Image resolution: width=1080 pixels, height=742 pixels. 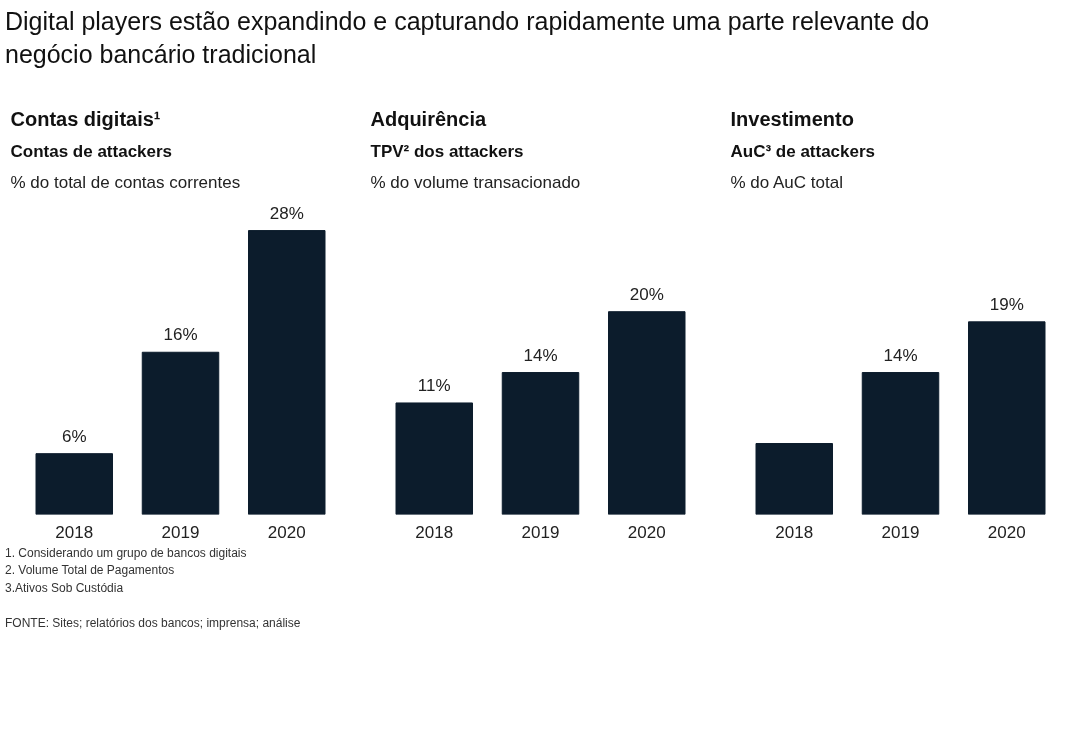 What do you see at coordinates (434, 385) in the screenshot?
I see `data-label: 11%` at bounding box center [434, 385].